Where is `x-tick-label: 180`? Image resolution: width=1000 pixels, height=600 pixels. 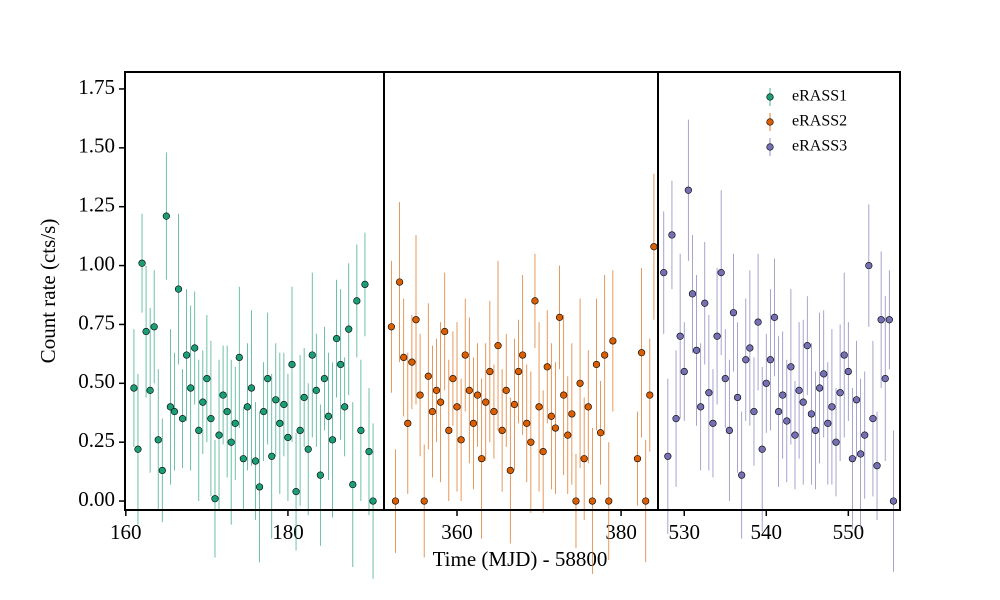 x-tick-label: 180 is located at coordinates (288, 532).